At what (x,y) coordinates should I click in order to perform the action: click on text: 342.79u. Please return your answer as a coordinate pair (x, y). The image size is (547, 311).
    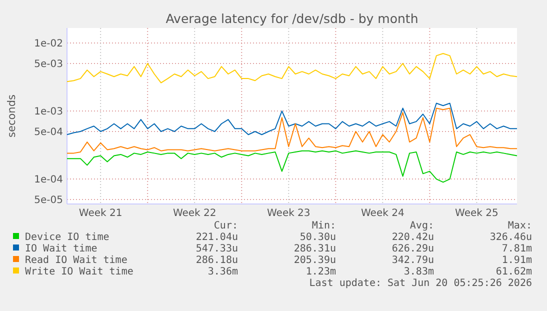
    Looking at the image, I should click on (413, 260).